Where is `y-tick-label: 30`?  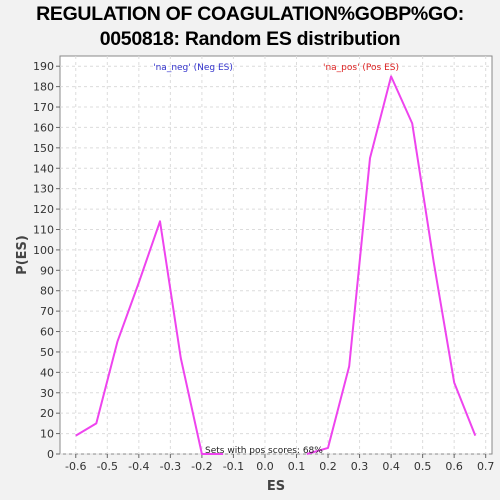
y-tick-label: 30 is located at coordinates (47, 393).